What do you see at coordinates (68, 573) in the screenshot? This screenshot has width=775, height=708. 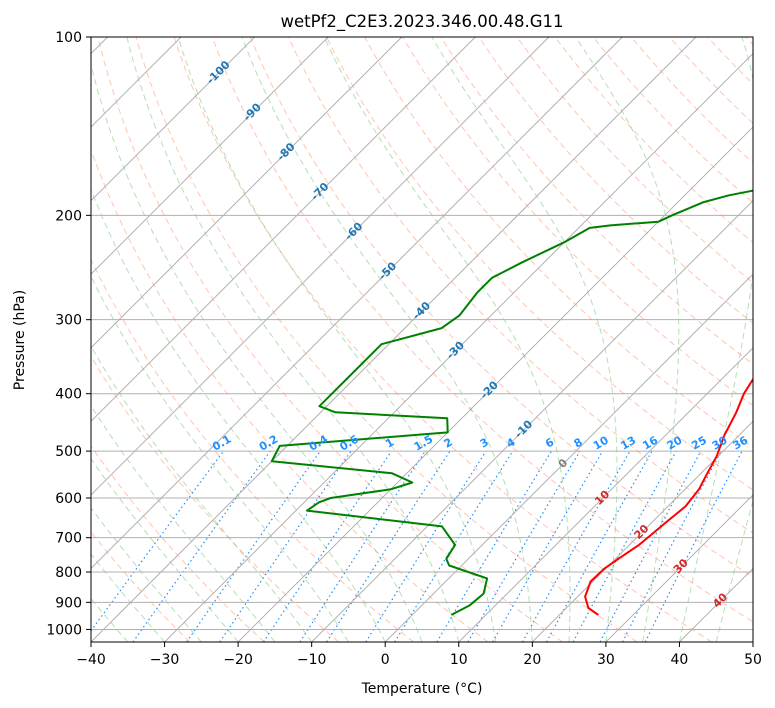 I see `y-tick-label: 800` at bounding box center [68, 573].